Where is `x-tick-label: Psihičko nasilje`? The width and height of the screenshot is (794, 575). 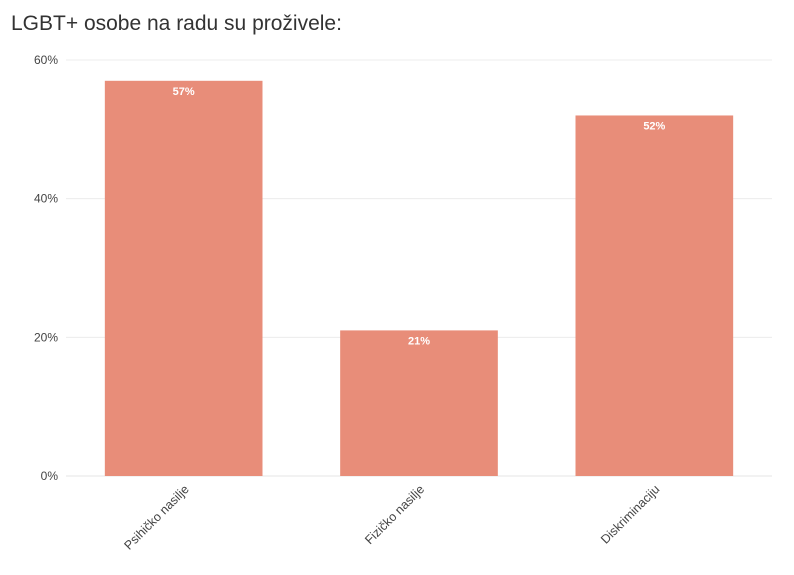
x-tick-label: Psihičko nasilje is located at coordinates (156, 517).